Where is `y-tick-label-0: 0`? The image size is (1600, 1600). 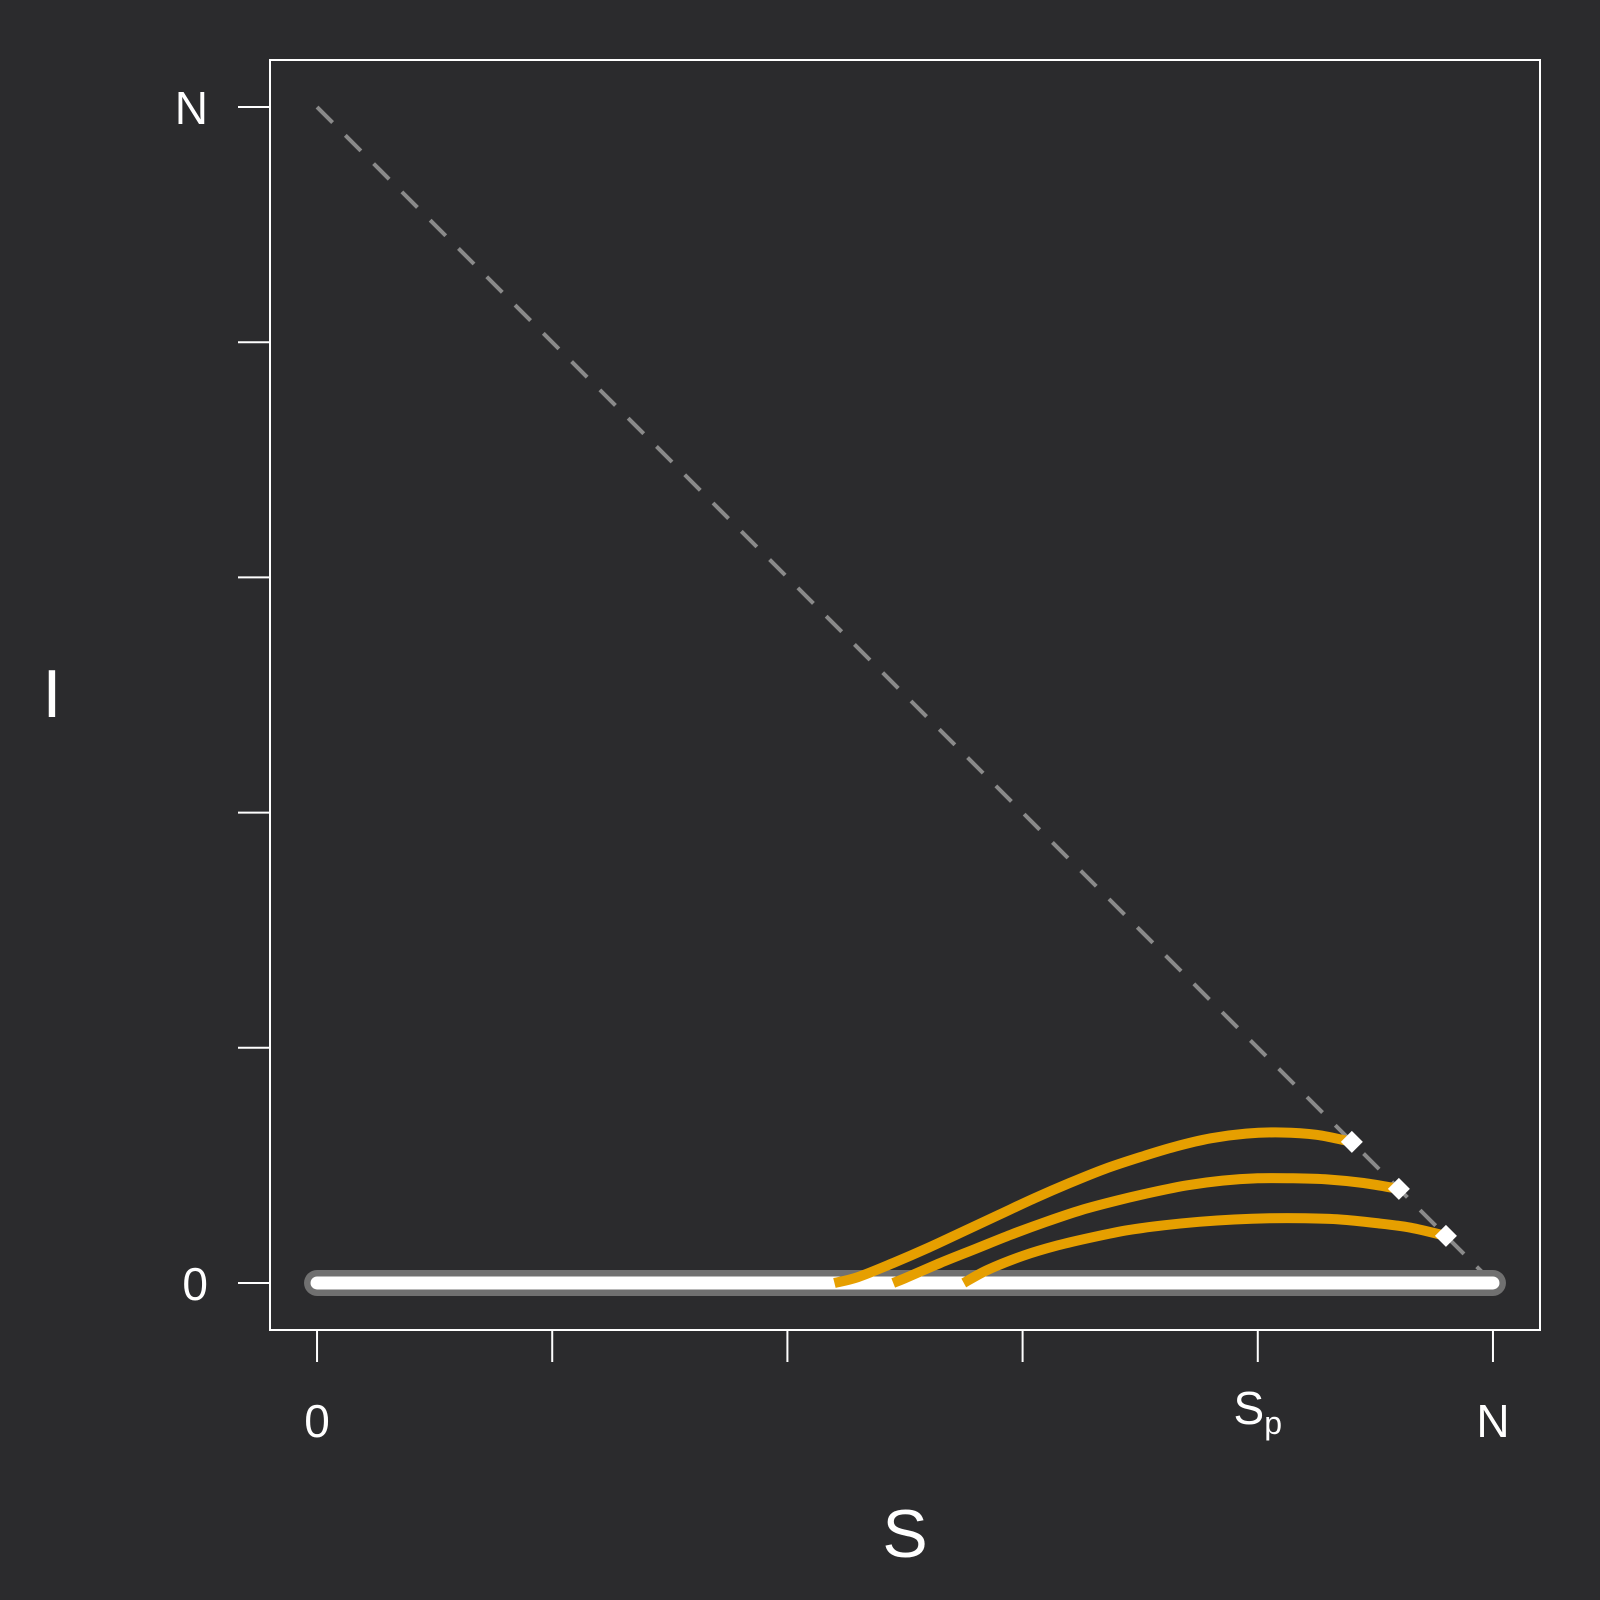
y-tick-label-0: 0 is located at coordinates (195, 1284).